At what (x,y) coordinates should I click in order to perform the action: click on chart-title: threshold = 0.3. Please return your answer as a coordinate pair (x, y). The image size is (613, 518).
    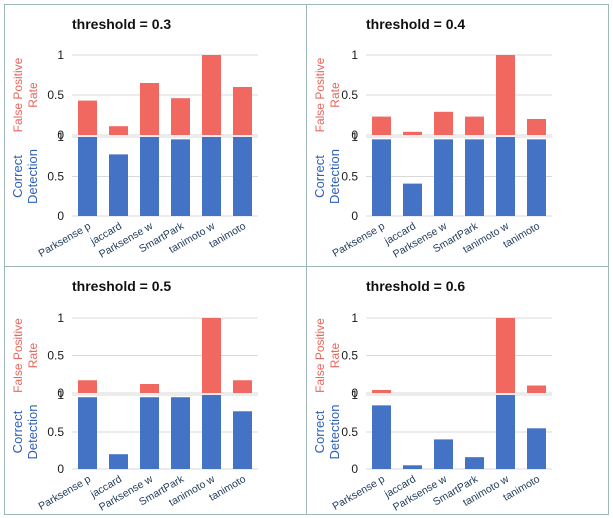
    Looking at the image, I should click on (121, 24).